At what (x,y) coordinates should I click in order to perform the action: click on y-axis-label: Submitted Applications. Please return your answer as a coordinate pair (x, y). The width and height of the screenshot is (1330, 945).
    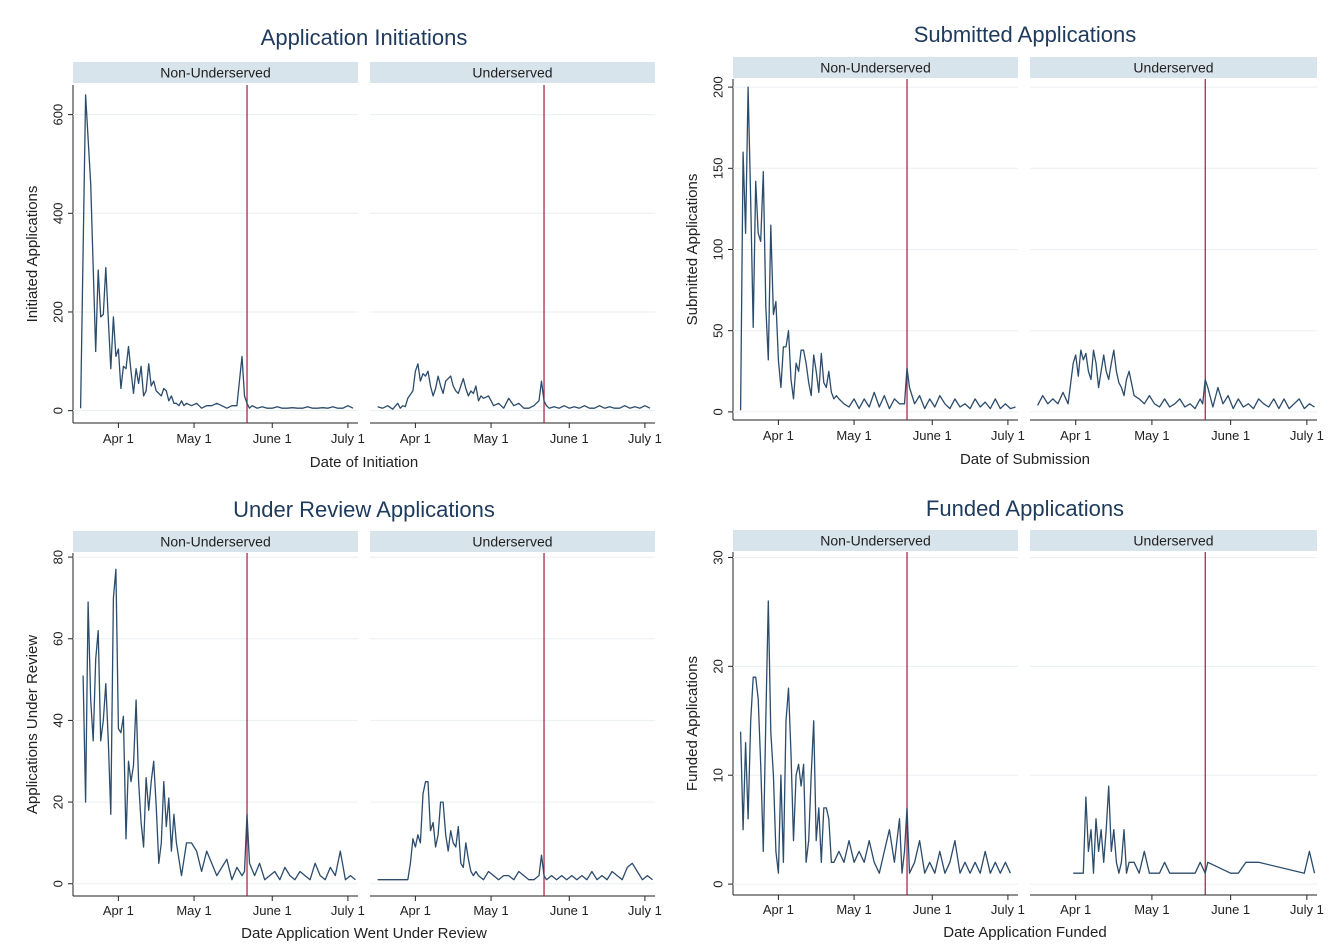
    Looking at the image, I should click on (692, 250).